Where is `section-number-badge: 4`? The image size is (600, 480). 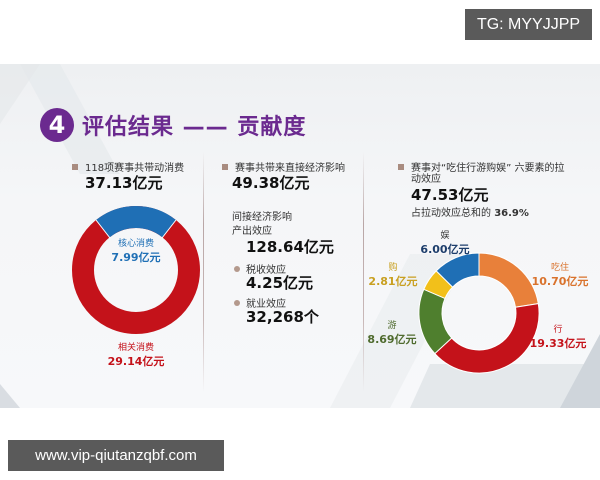 section-number-badge: 4 is located at coordinates (57, 125).